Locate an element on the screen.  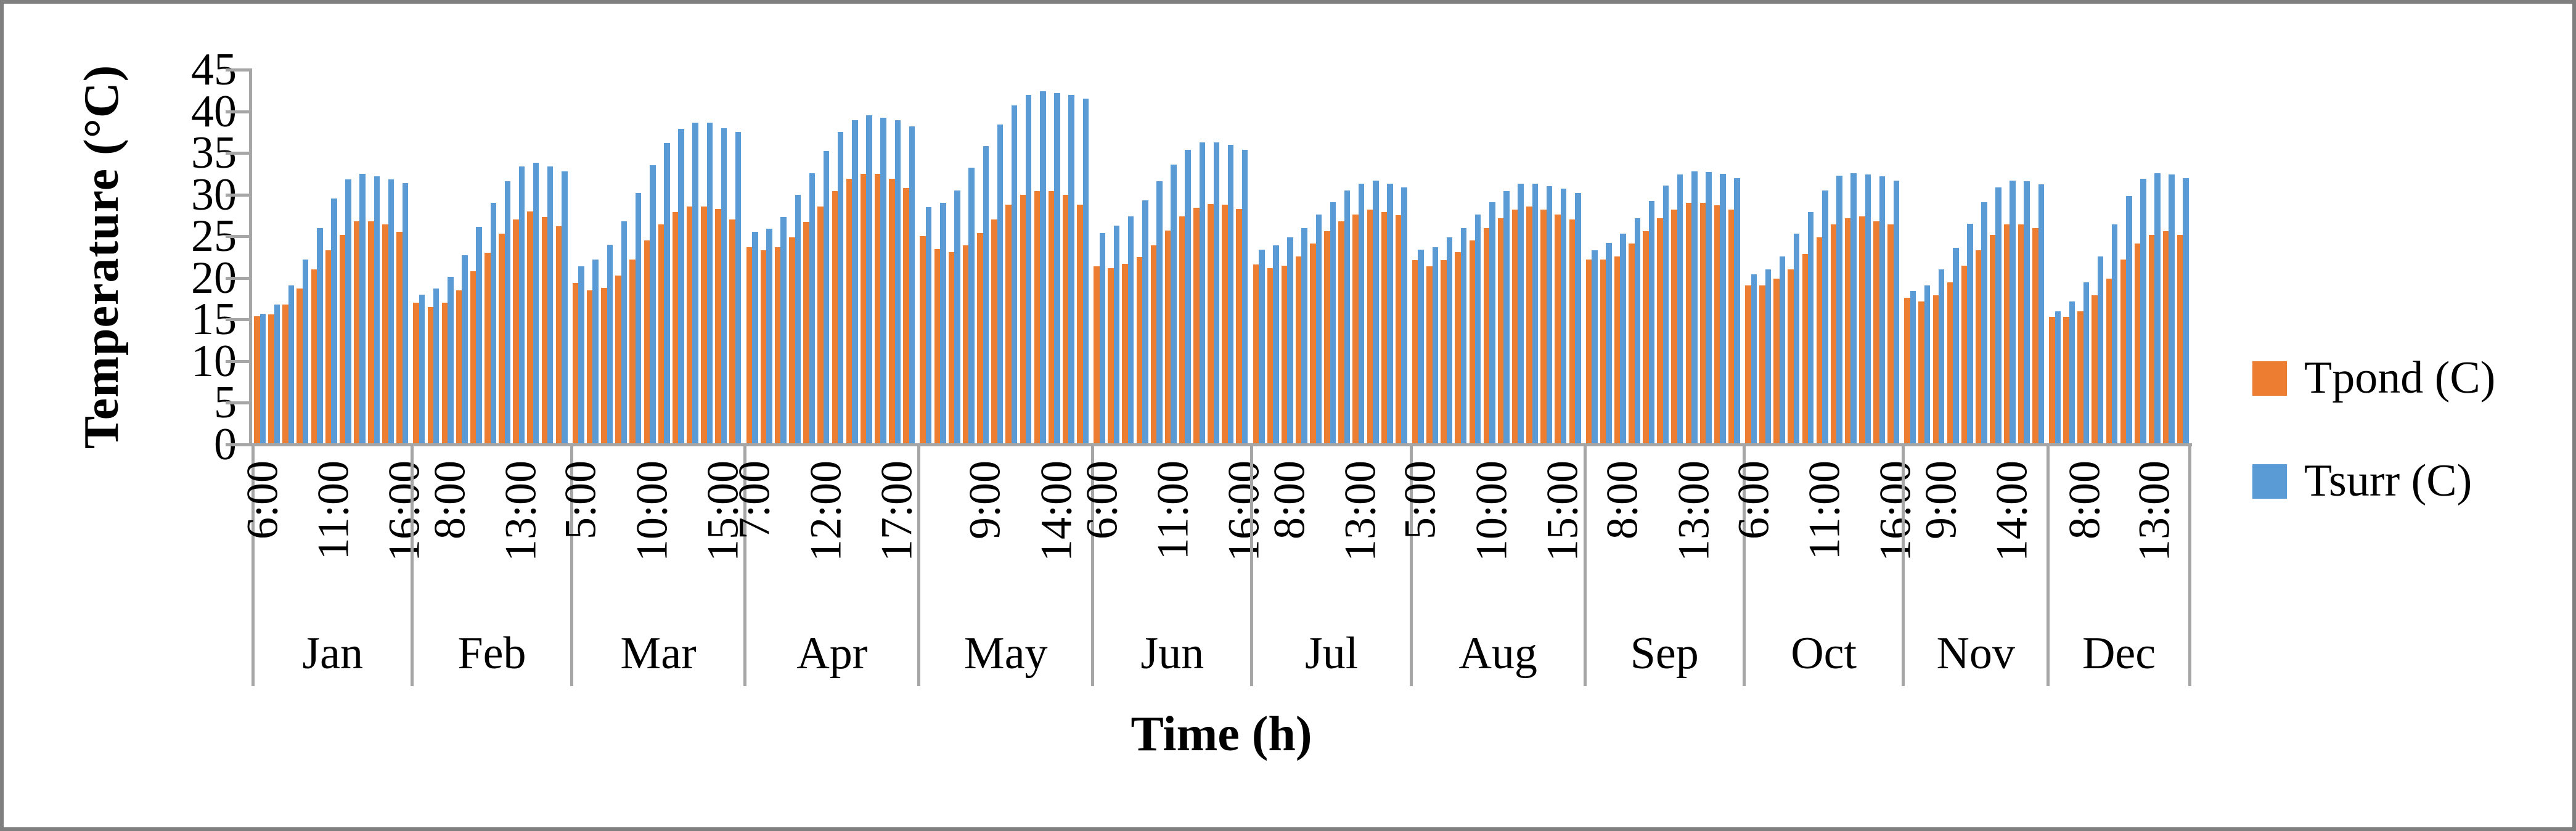
month-col-oct: 6:00 11:00 16:00 Oct is located at coordinates (1824, 378).